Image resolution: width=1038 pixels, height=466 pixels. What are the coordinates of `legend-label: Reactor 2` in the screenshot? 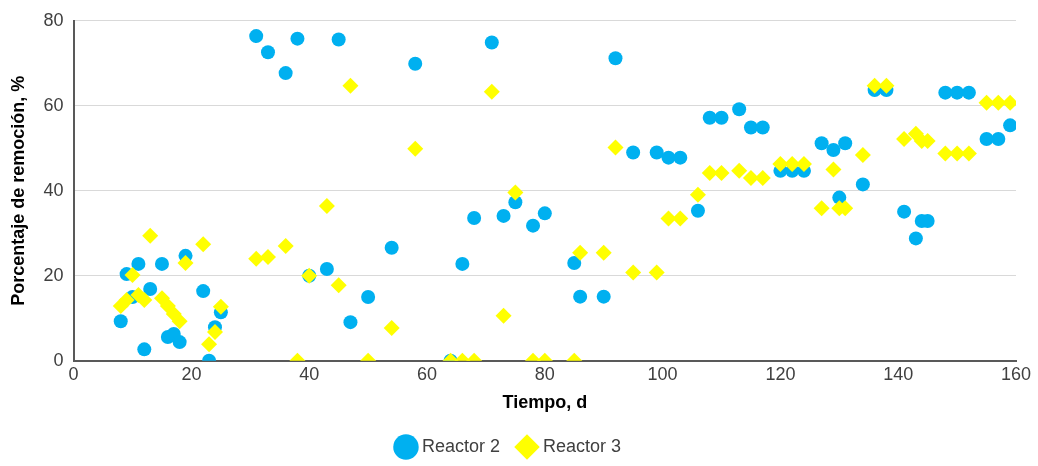 It's located at (461, 445).